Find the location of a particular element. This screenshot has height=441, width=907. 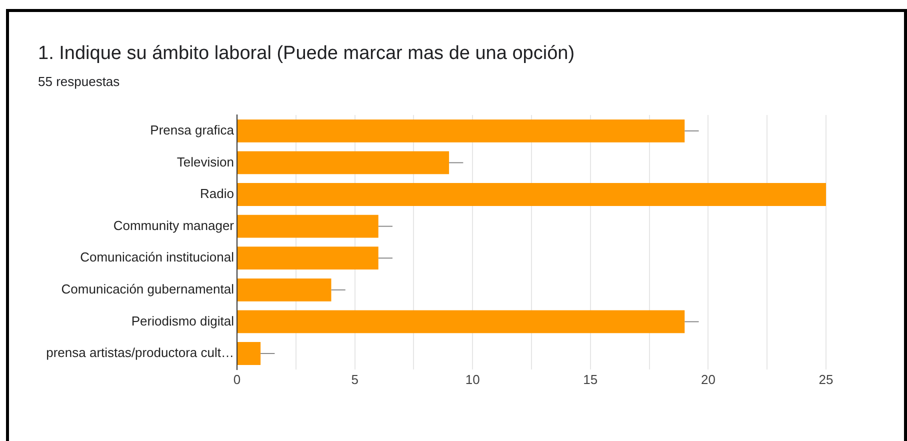

y-tick-label: Radio is located at coordinates (217, 194).